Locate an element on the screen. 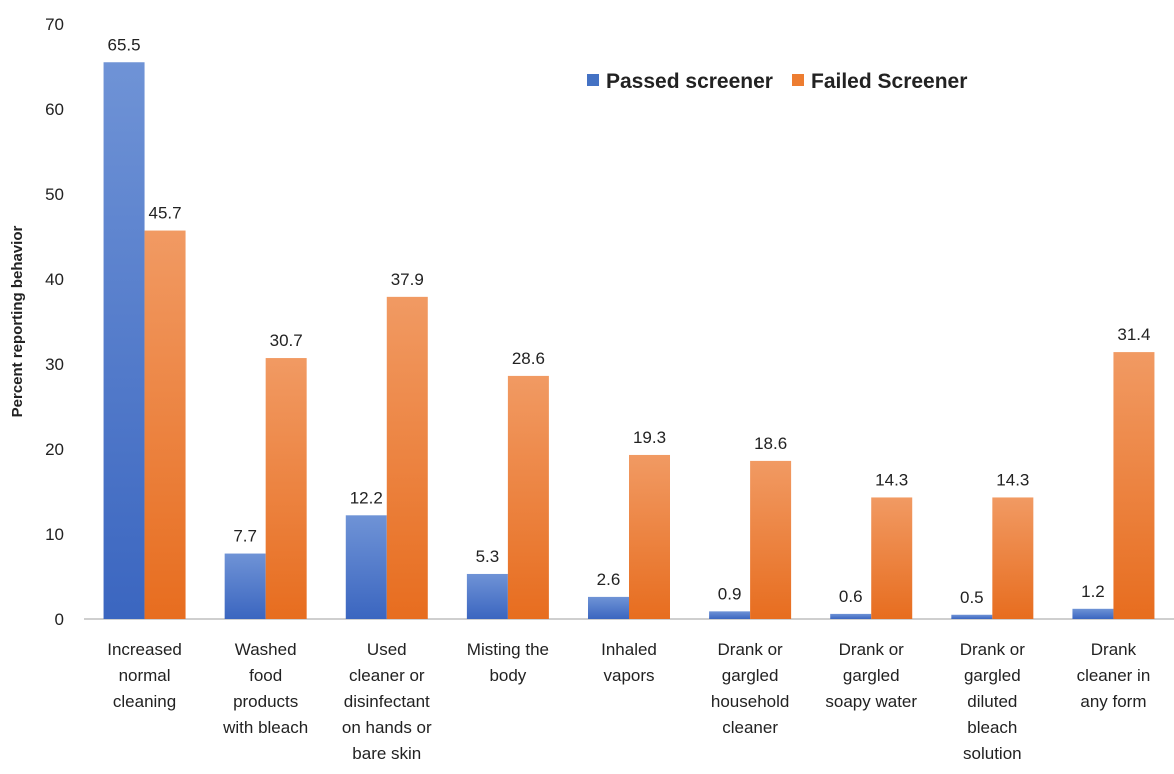 This screenshot has width=1174, height=774. x-category-label-line: bare skin is located at coordinates (386, 753).